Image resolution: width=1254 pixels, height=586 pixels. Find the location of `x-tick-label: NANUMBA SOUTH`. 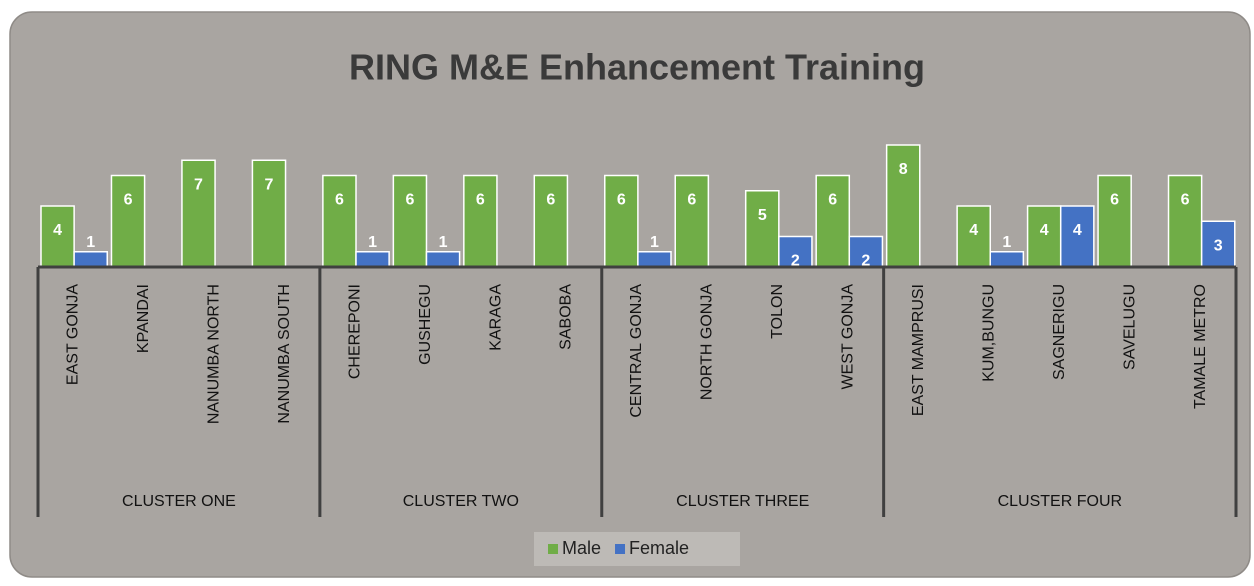

x-tick-label: NANUMBA SOUTH is located at coordinates (284, 354).